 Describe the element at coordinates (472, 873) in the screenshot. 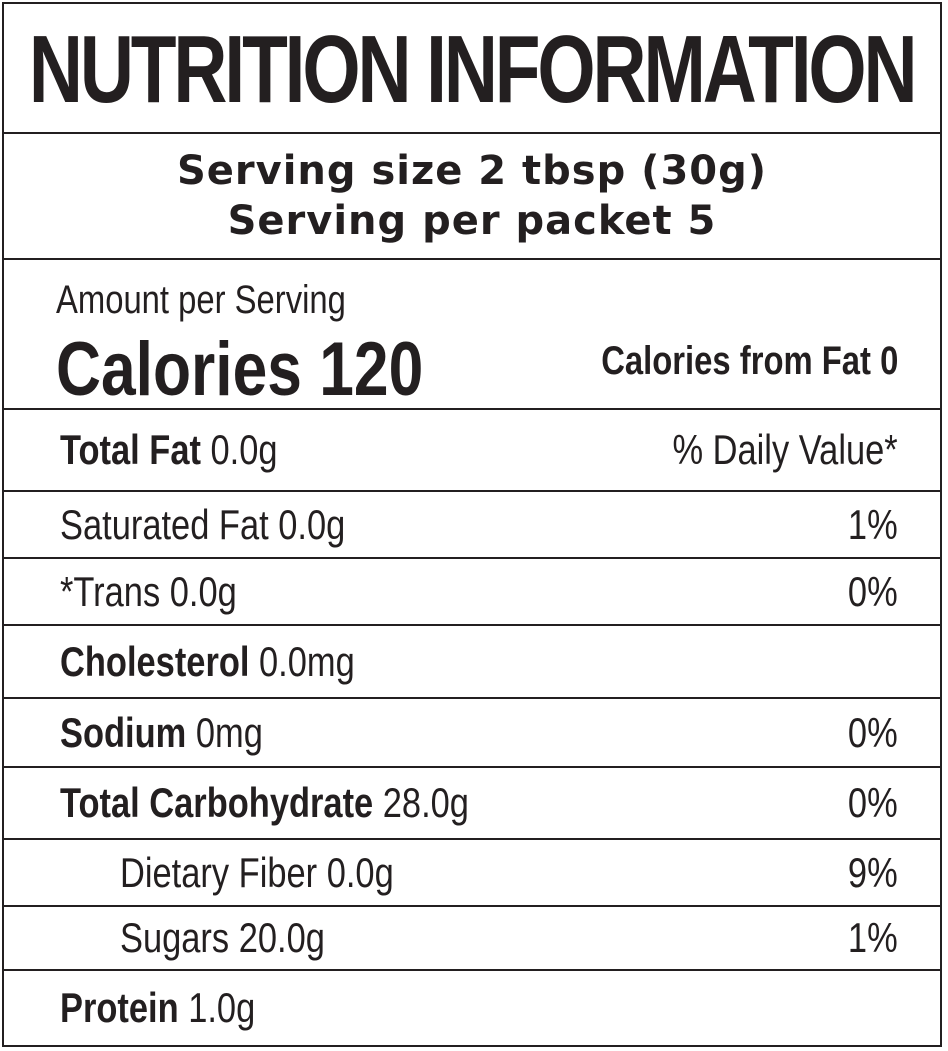

I see `row-dietary-fiber: Dietary Fiber 0.0g 9%` at that location.